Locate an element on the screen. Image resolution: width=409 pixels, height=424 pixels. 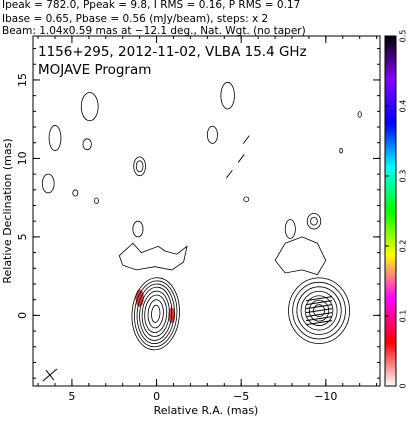
plot-subtitle: MOJAVE Program is located at coordinates (94, 70).